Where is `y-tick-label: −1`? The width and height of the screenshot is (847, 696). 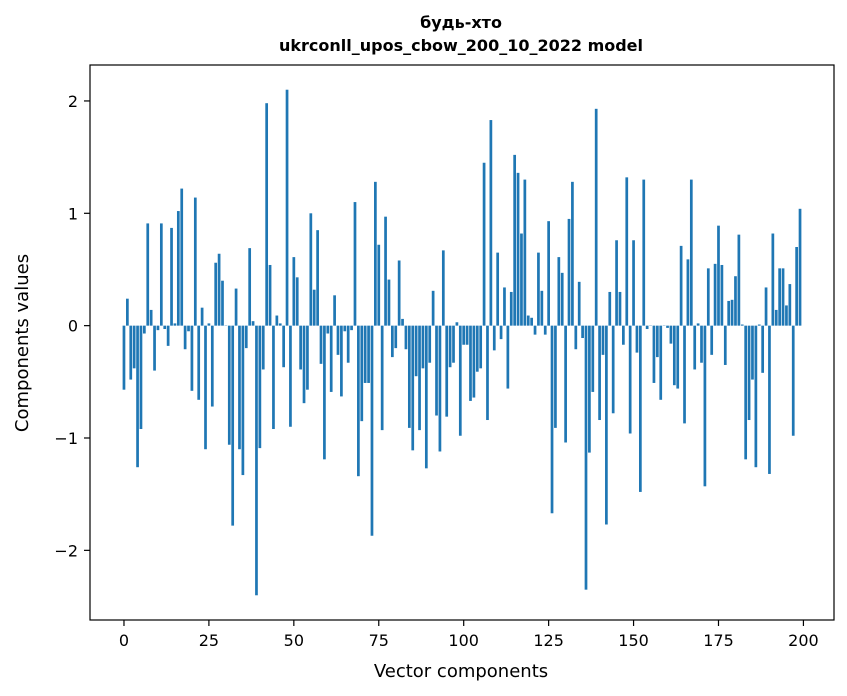 y-tick-label: −1 is located at coordinates (66, 438).